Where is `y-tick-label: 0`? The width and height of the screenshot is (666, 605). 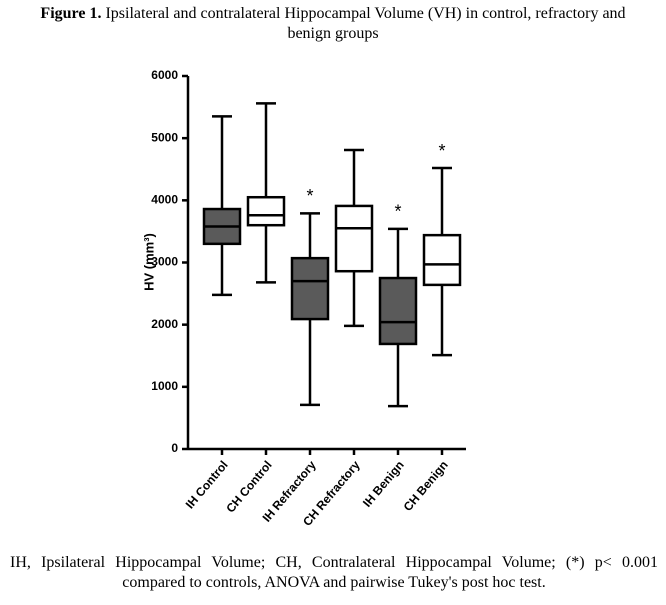 y-tick-label: 0 is located at coordinates (174, 448).